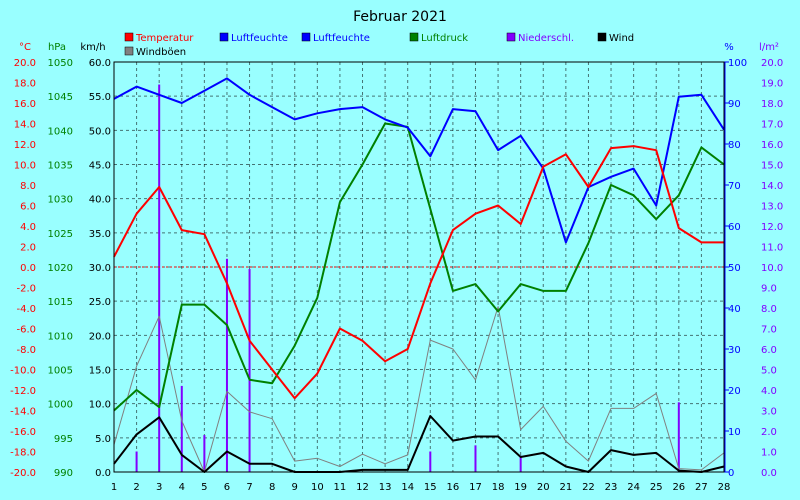  I want to click on x-tick-label: 13, so click(385, 487).